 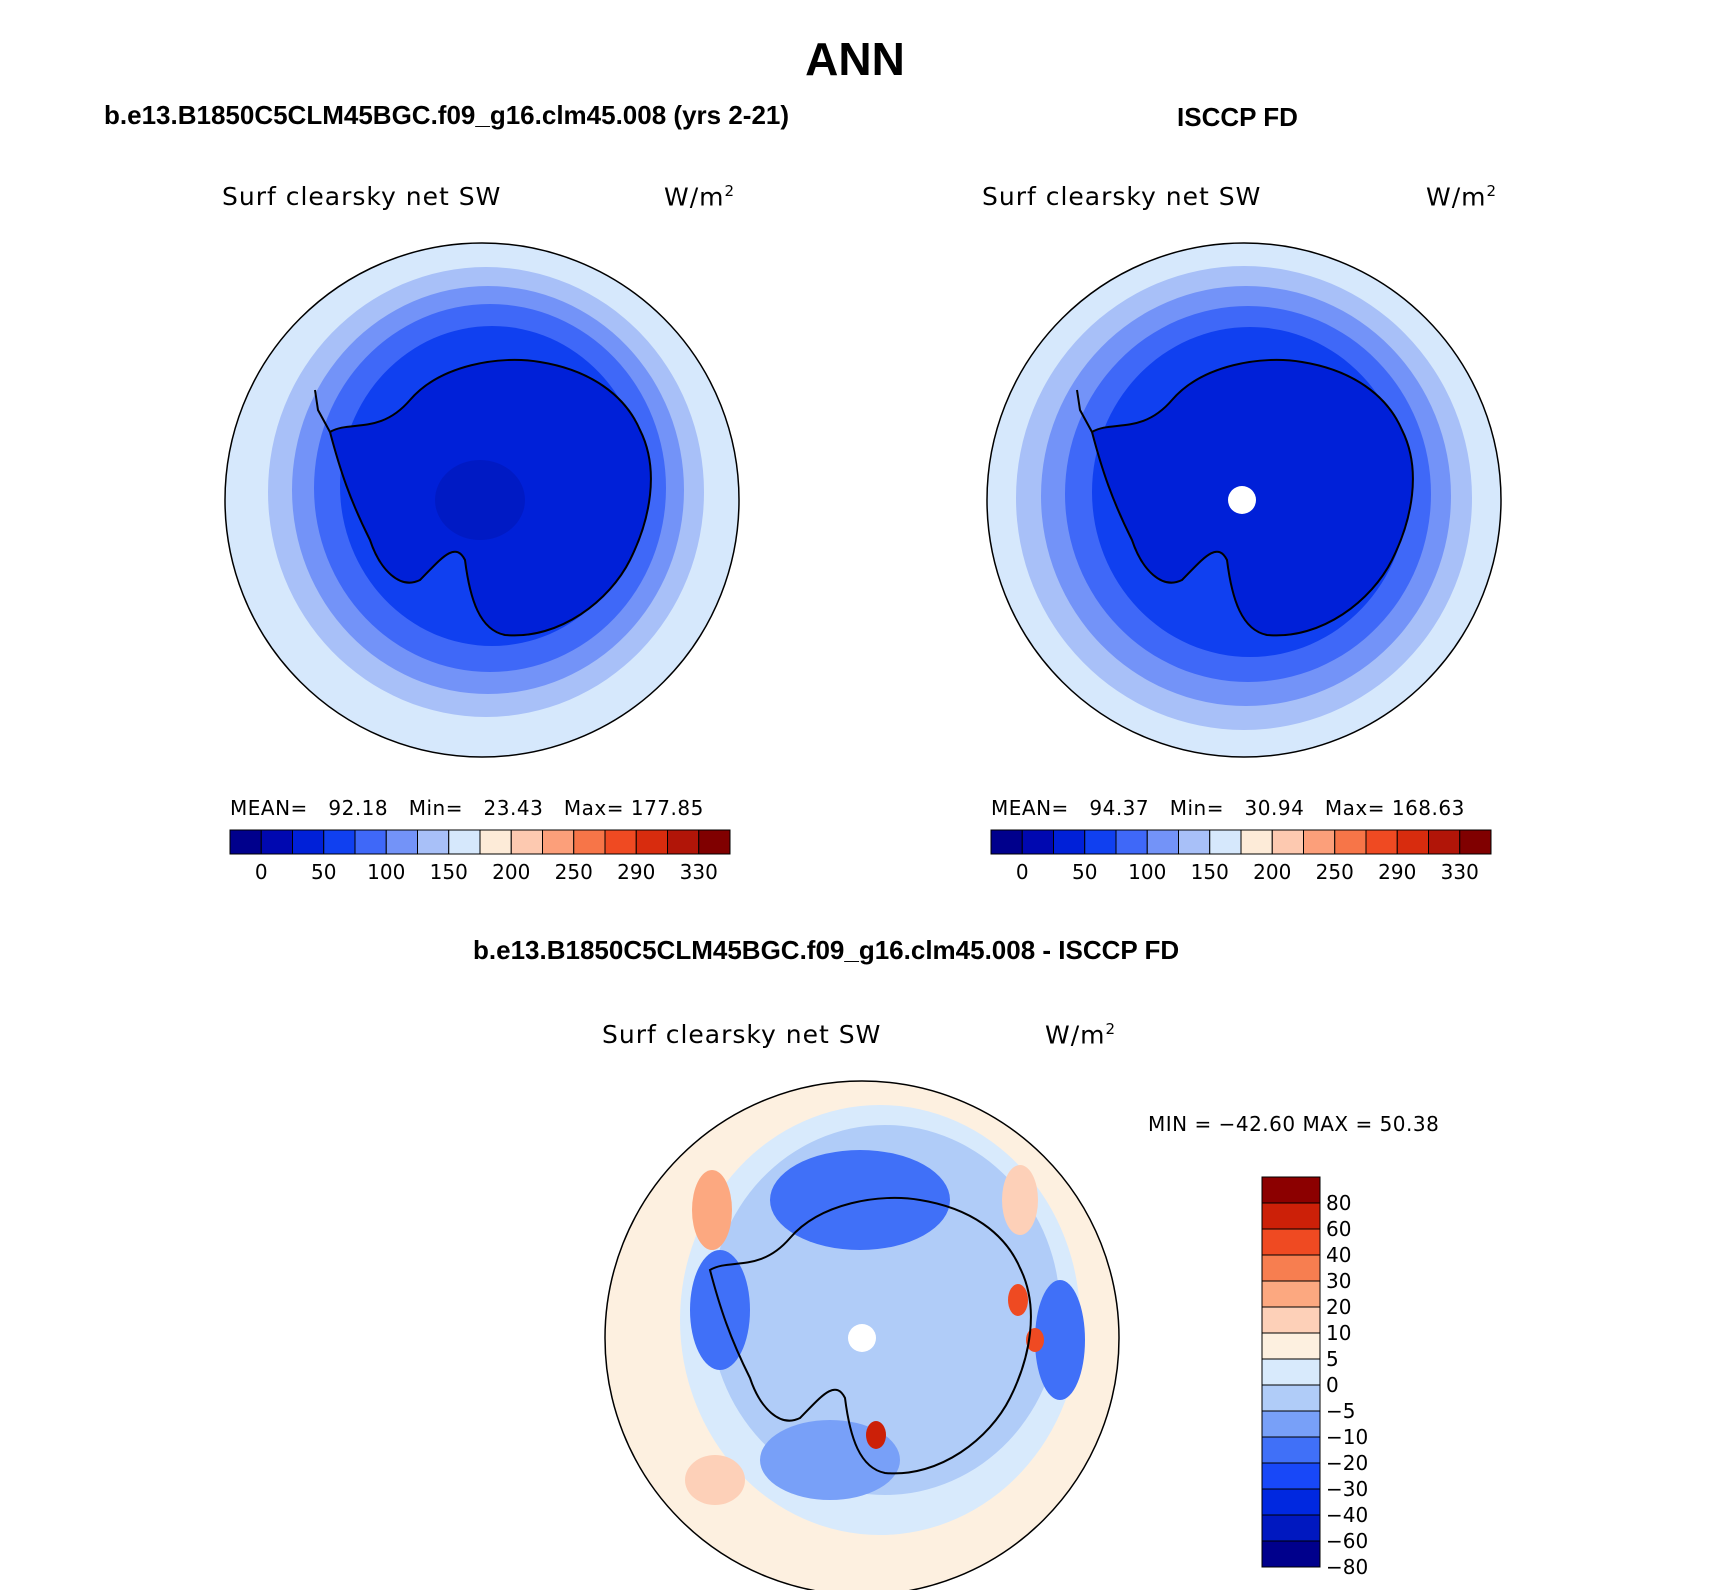 I want to click on obs-polar-hole, so click(x=1242, y=500).